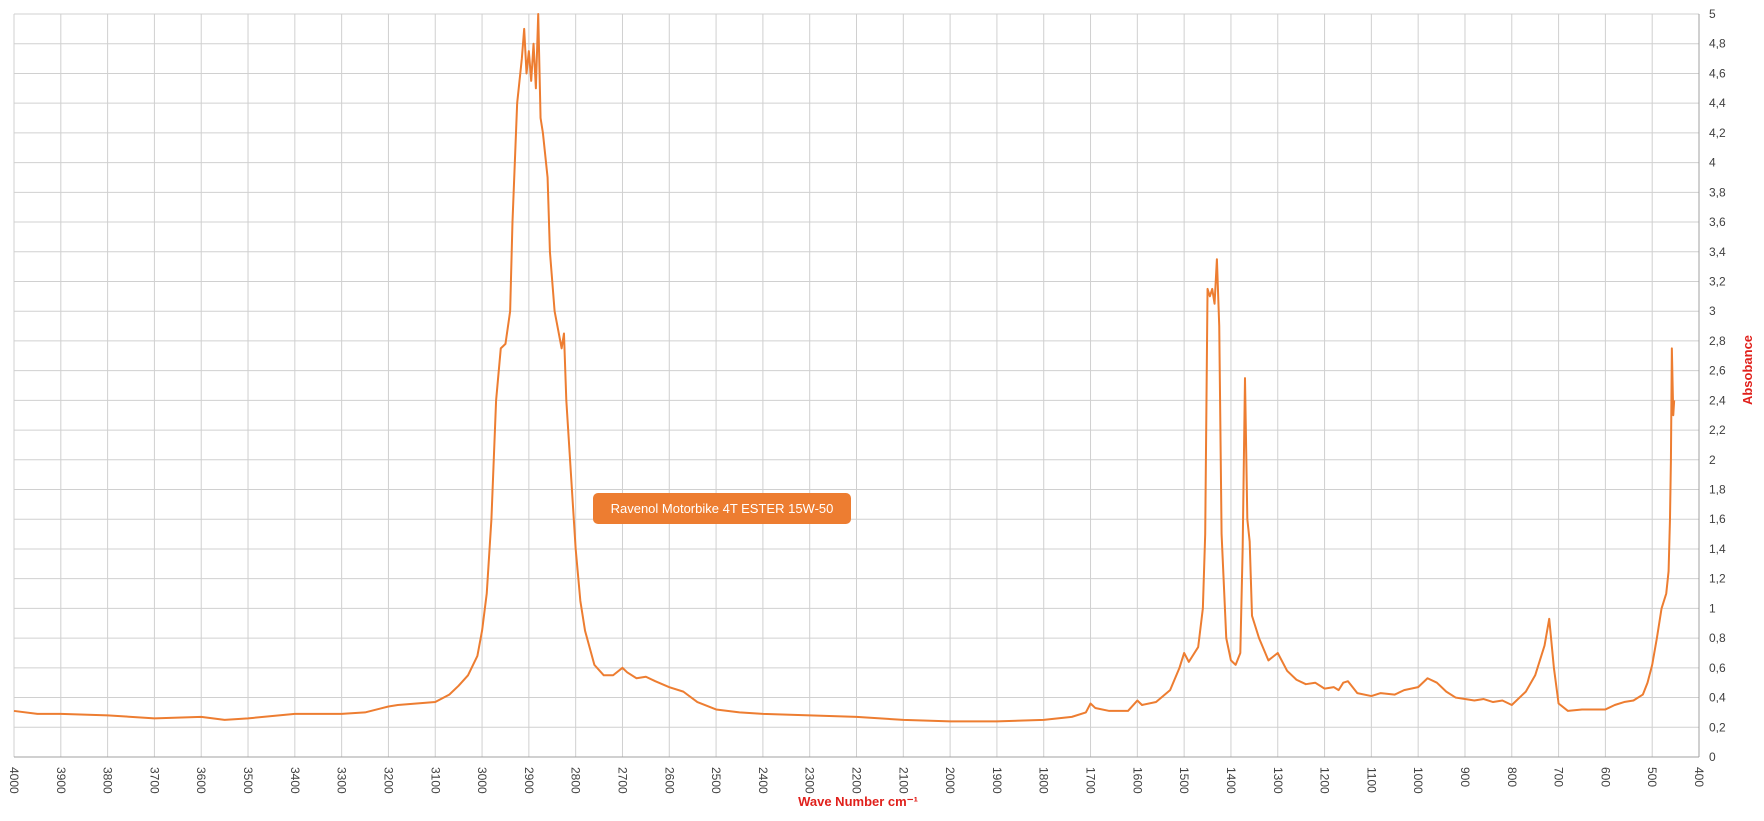 The image size is (1764, 821). Describe the element at coordinates (1717, 430) in the screenshot. I see `y-tick-label: 2,2` at that location.